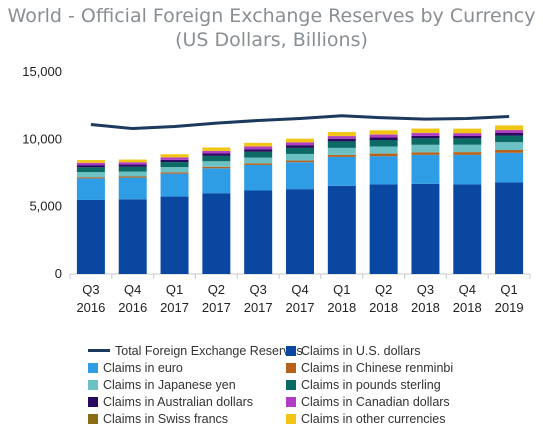 Image resolution: width=543 pixels, height=444 pixels. Describe the element at coordinates (383, 289) in the screenshot. I see `x-tick-label-quarter: Q2` at that location.